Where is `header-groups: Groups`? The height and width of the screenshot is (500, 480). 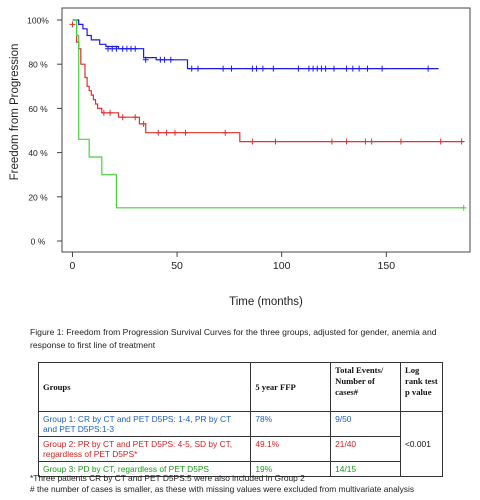
header-groups: Groups is located at coordinates (144, 387).